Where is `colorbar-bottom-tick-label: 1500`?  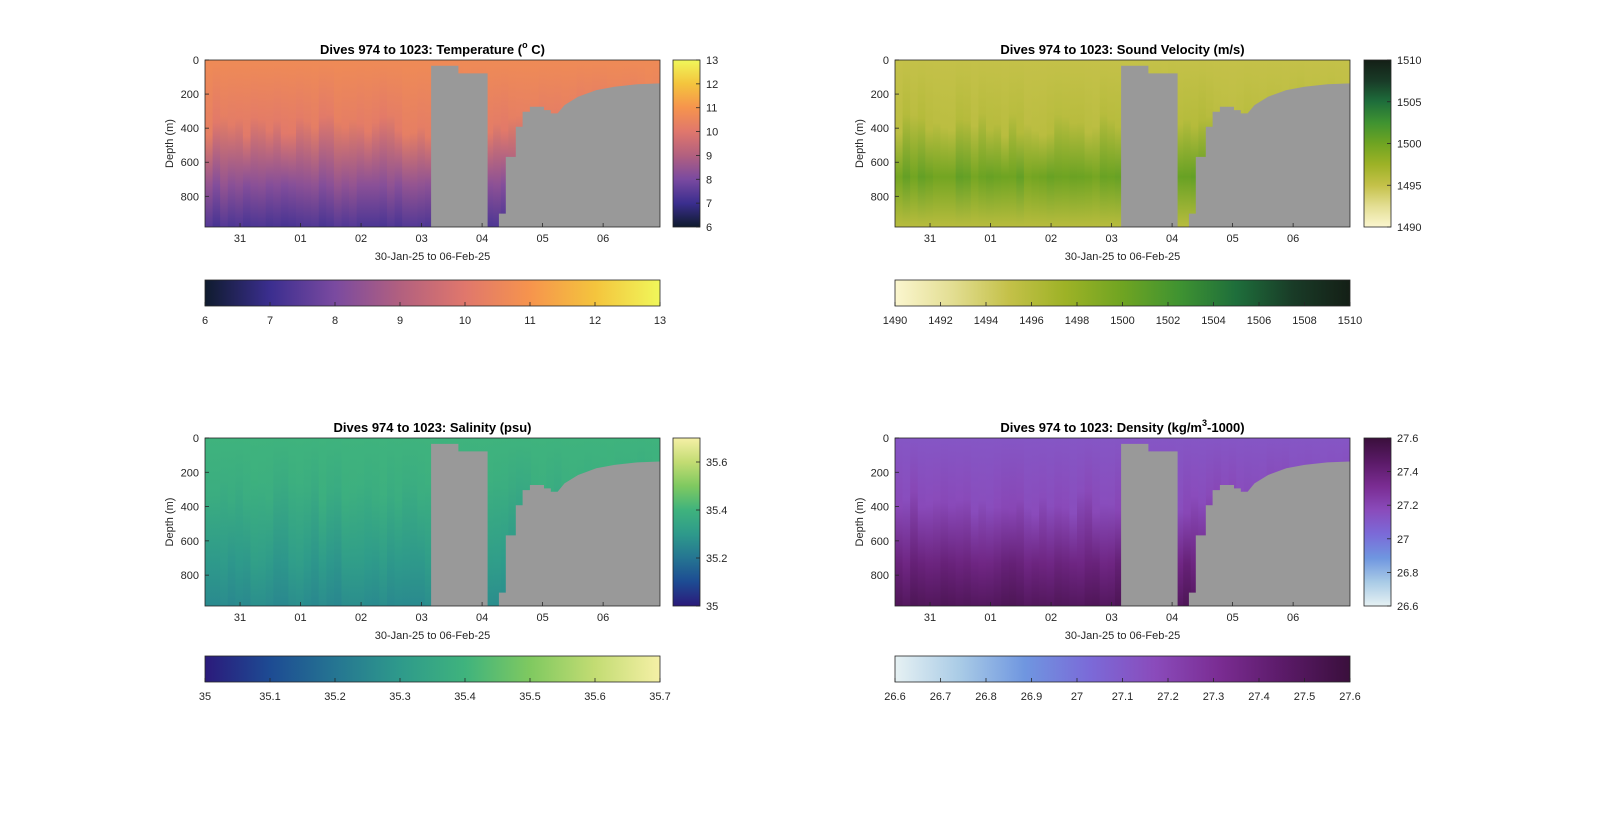
colorbar-bottom-tick-label: 1500 is located at coordinates (1122, 321).